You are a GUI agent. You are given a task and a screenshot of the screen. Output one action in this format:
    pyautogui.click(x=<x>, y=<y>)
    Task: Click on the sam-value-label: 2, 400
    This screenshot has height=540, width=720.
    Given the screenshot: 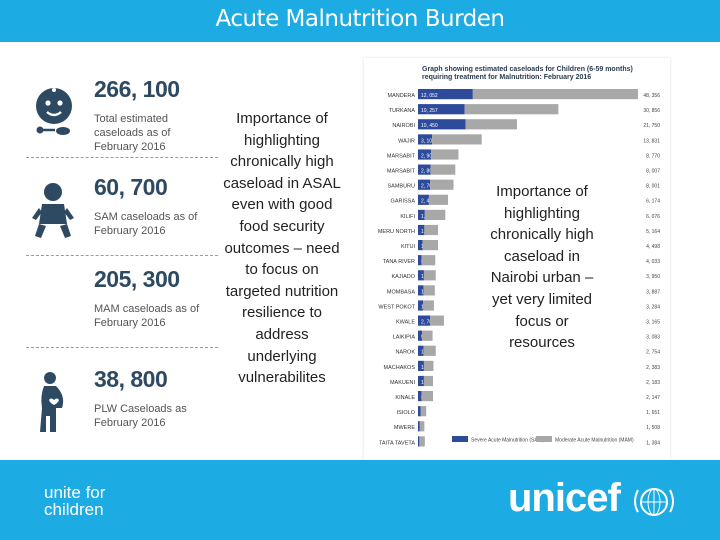 What is the action you would take?
    pyautogui.click(x=428, y=202)
    